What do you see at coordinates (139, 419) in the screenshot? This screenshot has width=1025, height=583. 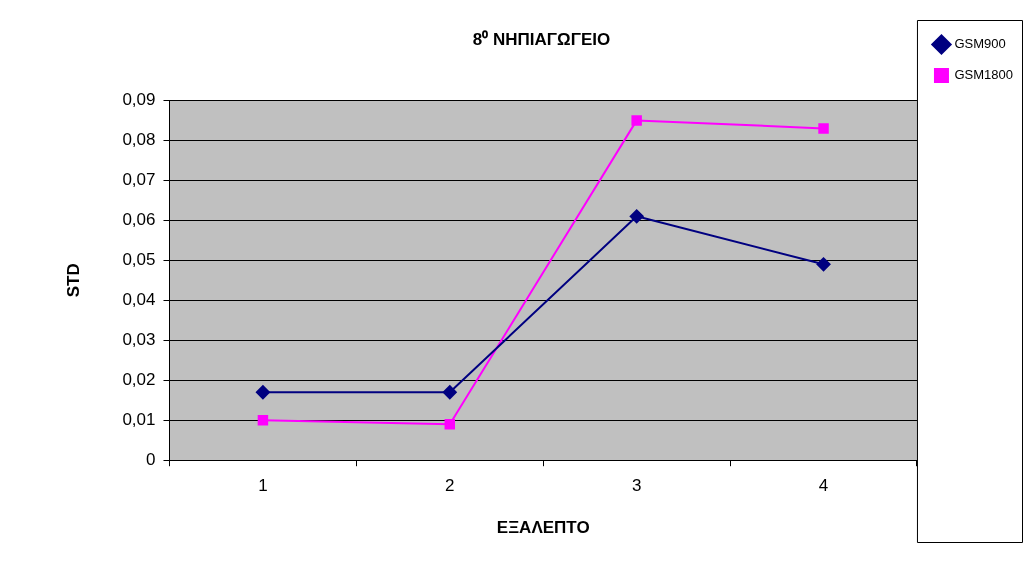 I see `y-tick-label: 0,01` at bounding box center [139, 419].